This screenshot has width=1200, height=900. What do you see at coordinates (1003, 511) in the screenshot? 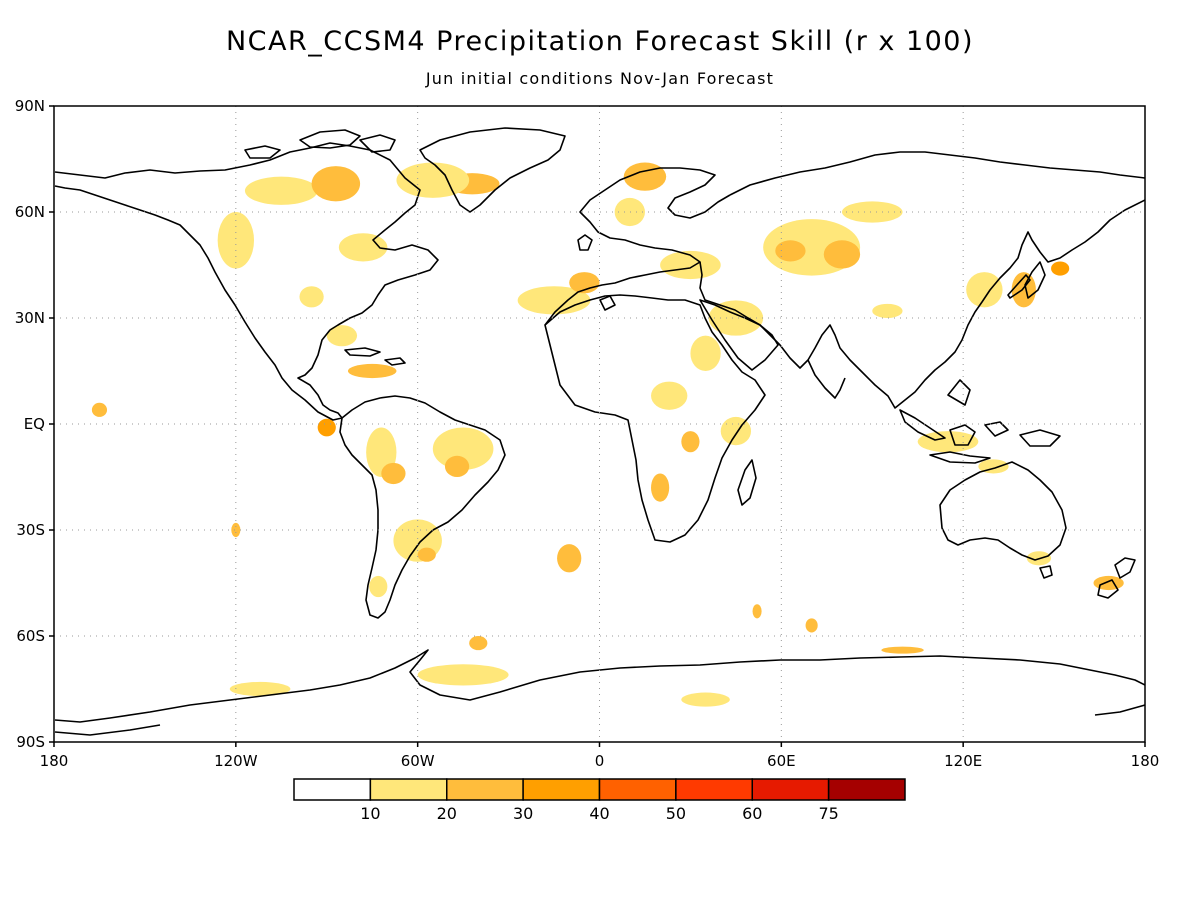
I see `coastline-australia` at bounding box center [1003, 511].